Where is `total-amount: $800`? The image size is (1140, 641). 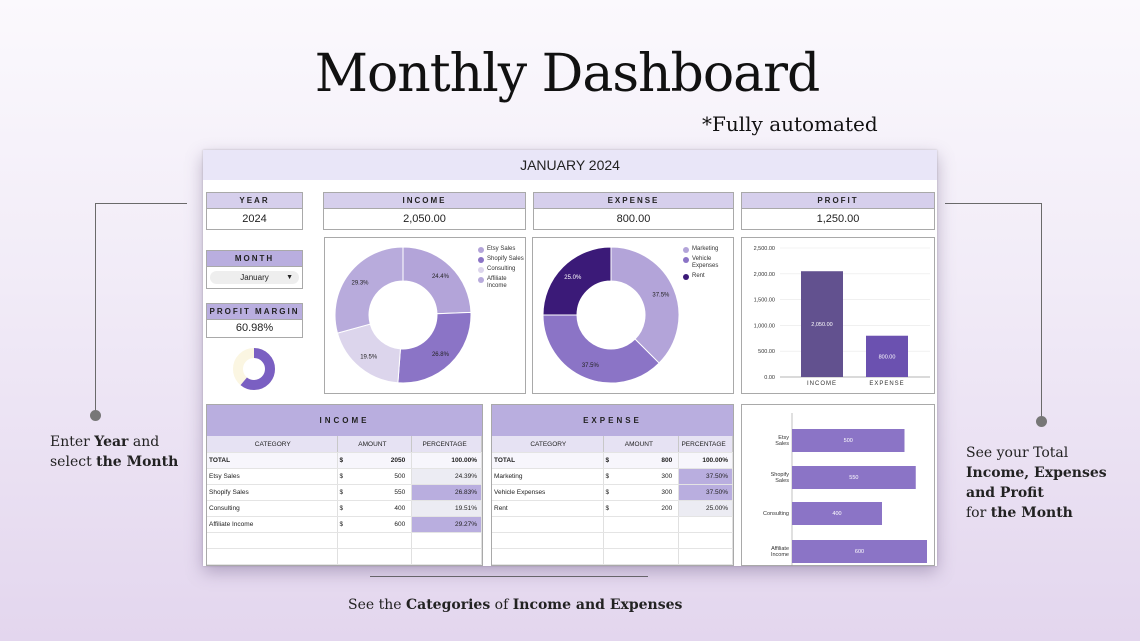
total-amount: $800 is located at coordinates (642, 460).